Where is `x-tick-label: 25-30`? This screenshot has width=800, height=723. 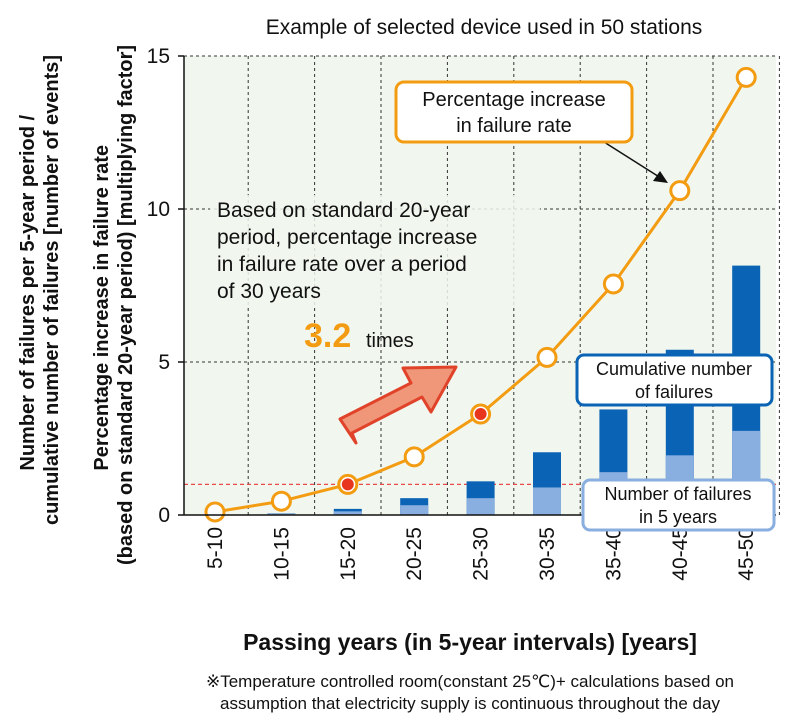 x-tick-label: 25-30 is located at coordinates (481, 554).